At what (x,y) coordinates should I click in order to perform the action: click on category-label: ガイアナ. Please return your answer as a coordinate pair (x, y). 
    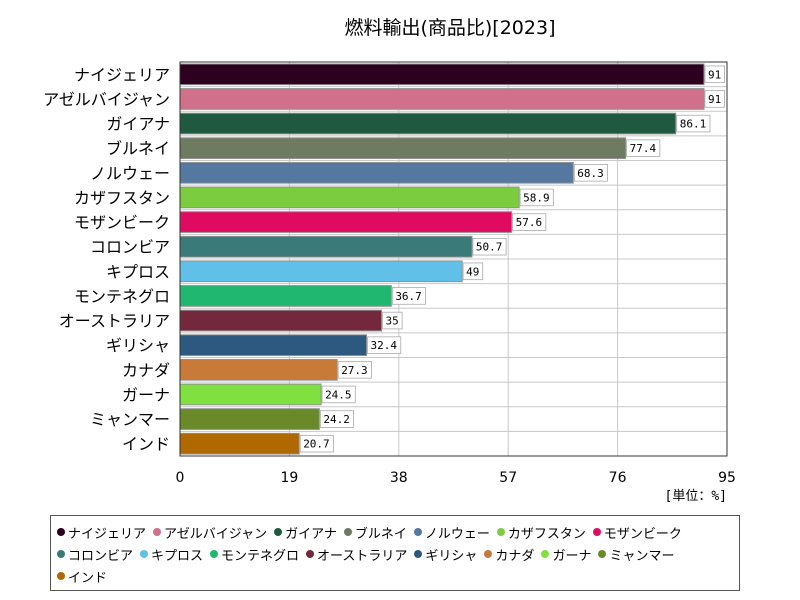
    Looking at the image, I should click on (138, 124).